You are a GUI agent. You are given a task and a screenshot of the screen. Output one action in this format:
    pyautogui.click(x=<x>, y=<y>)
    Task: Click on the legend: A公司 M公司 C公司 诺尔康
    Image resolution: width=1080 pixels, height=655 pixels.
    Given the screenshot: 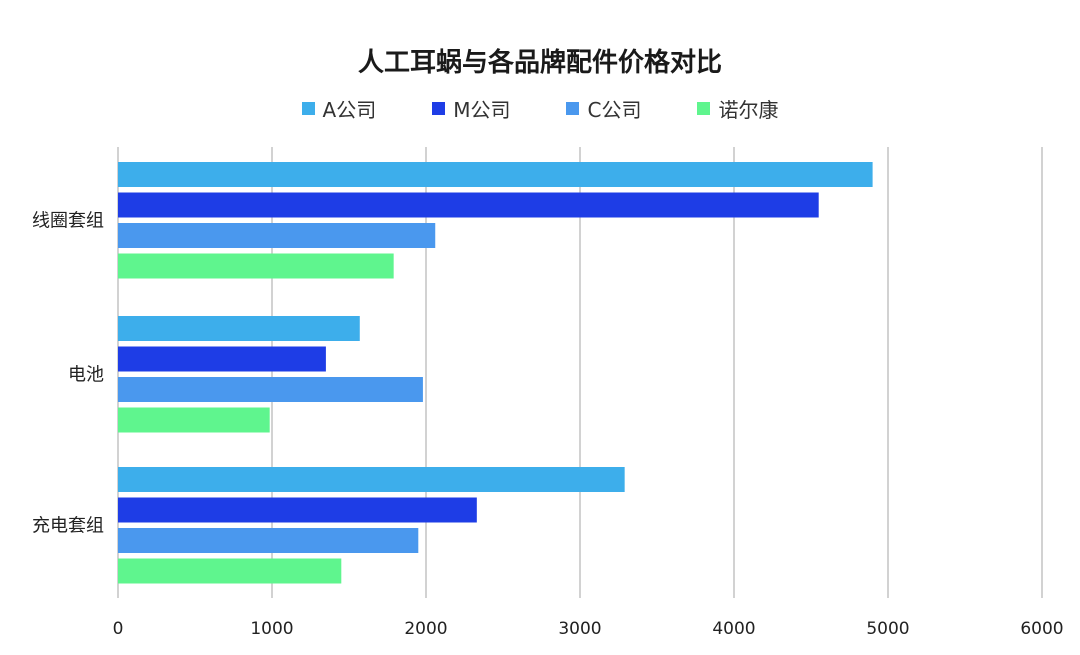 What is the action you would take?
    pyautogui.click(x=540, y=108)
    